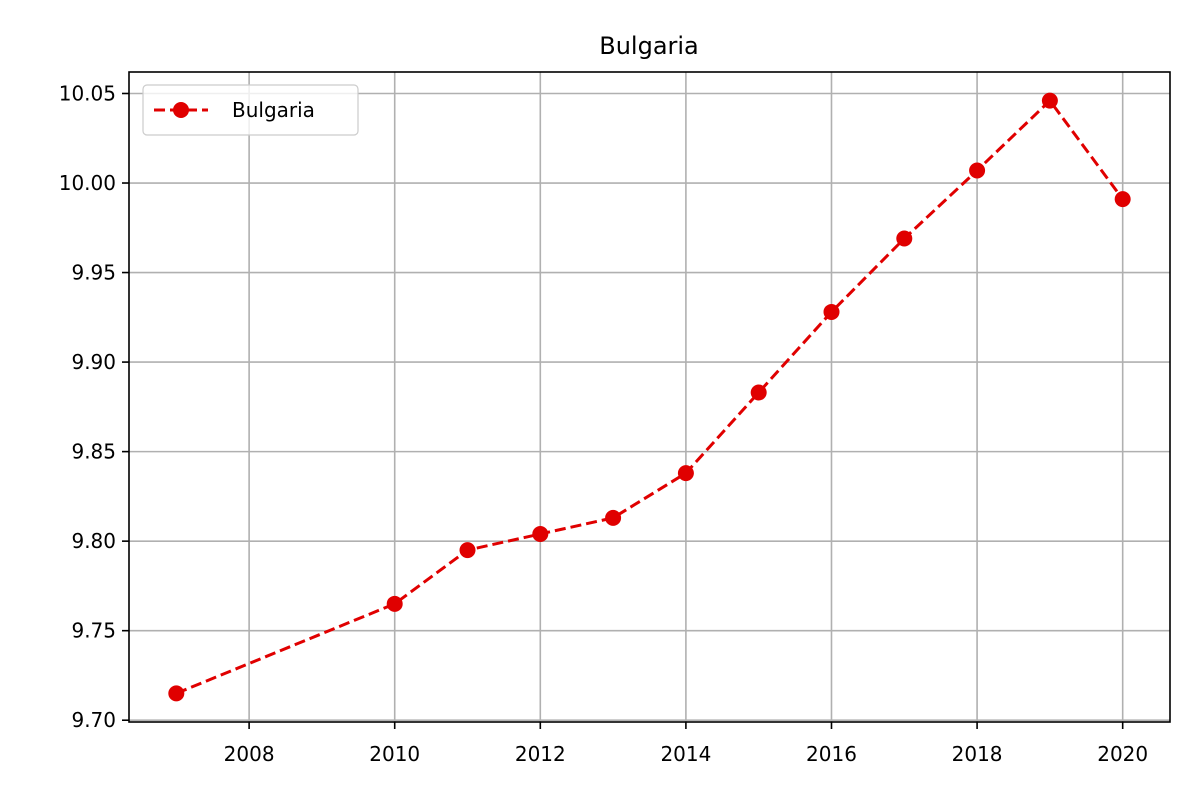 The height and width of the screenshot is (800, 1200). Describe the element at coordinates (93, 452) in the screenshot. I see `y-tick-label: 9.85` at that location.